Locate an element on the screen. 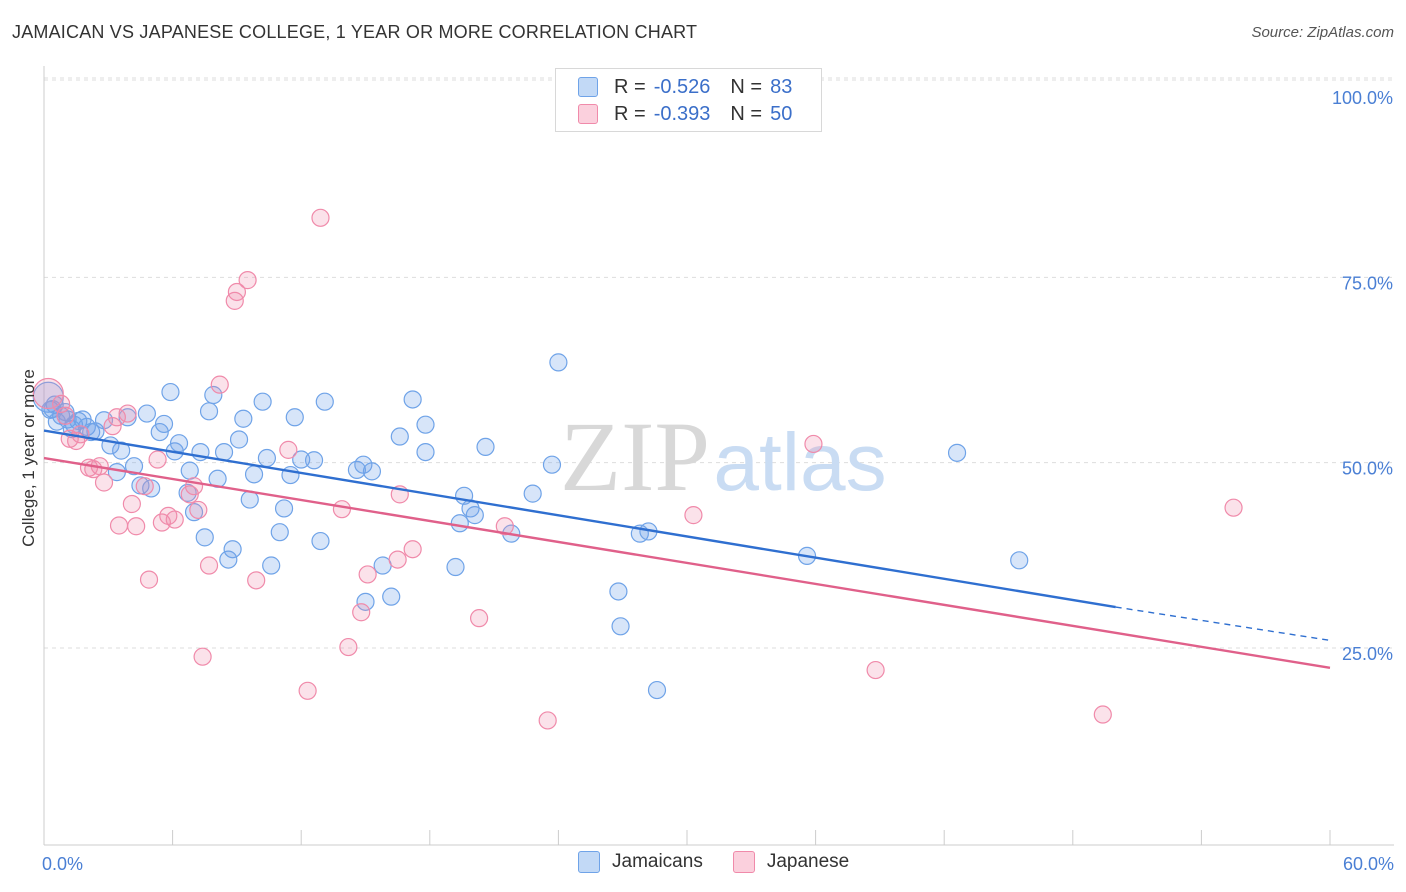 This screenshot has width=1406, height=892. series-legend: Jamaicans Japanese is located at coordinates (728, 862).